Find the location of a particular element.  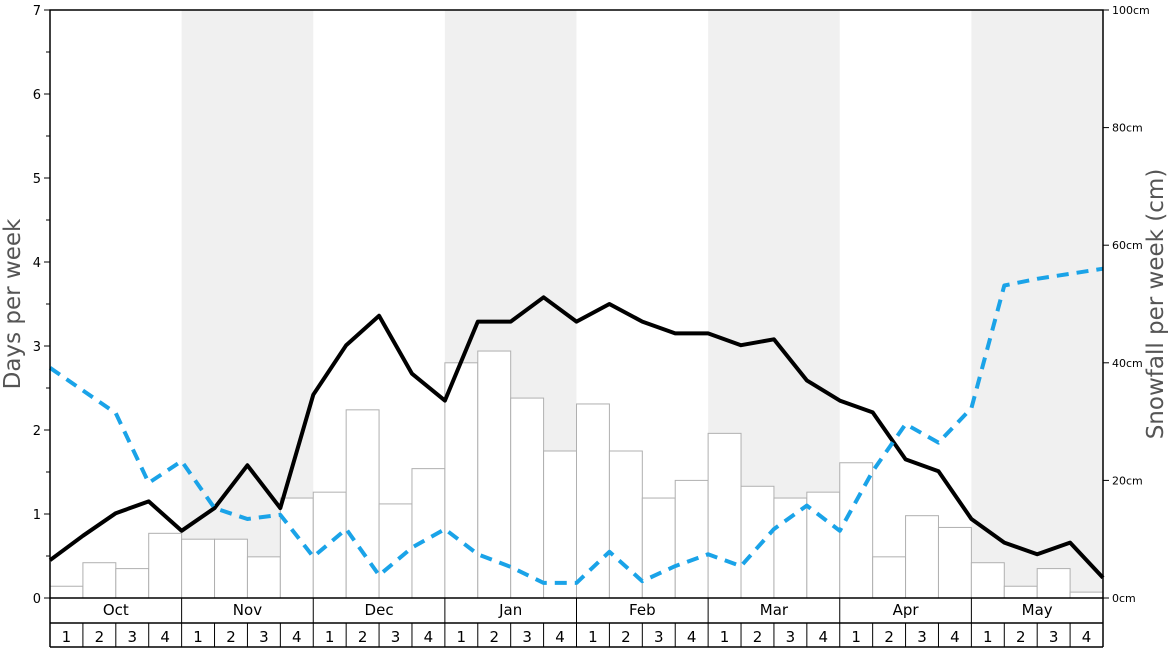

left-tick-label: 5 is located at coordinates (37, 179).